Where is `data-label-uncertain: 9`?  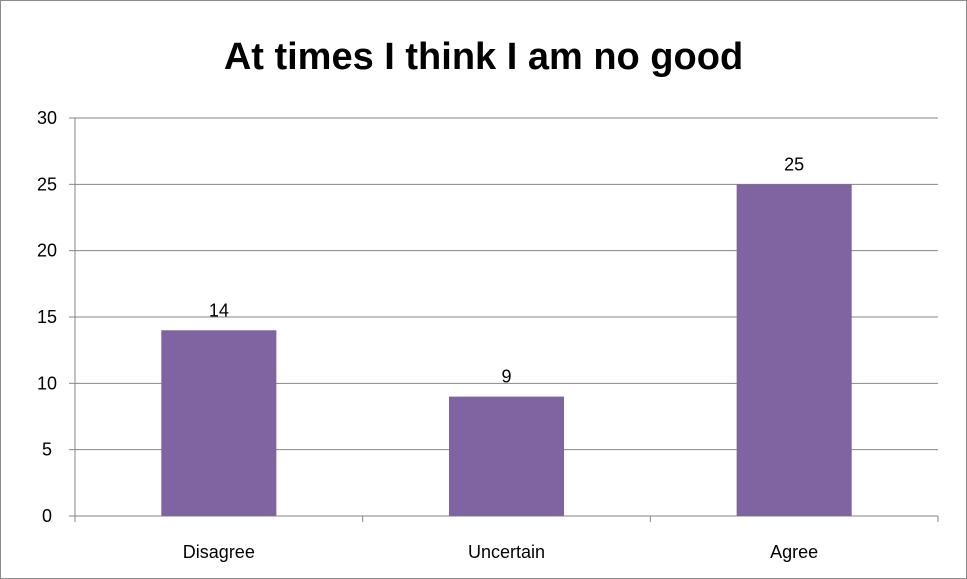
data-label-uncertain: 9 is located at coordinates (506, 377).